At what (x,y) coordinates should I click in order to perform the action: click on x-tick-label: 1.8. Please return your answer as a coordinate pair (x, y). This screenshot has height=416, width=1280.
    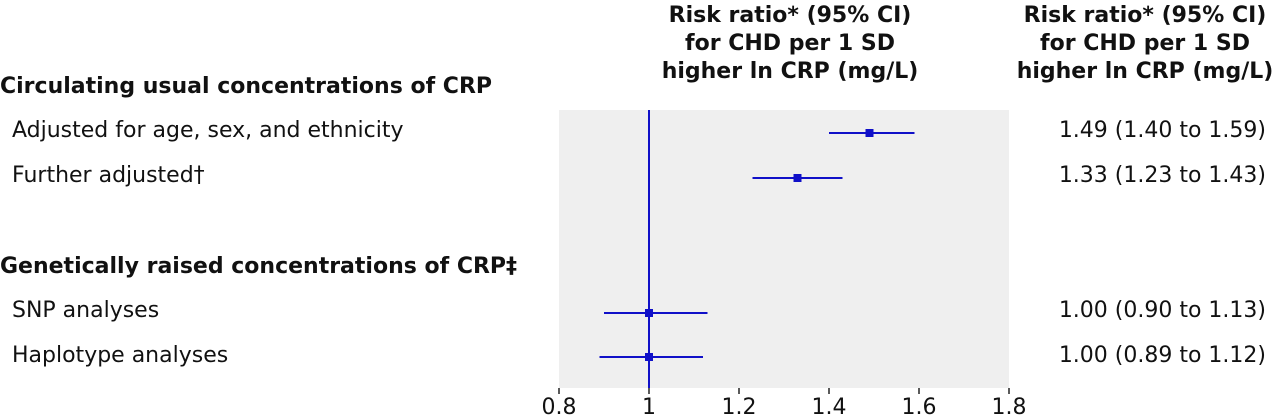
    Looking at the image, I should click on (1009, 405).